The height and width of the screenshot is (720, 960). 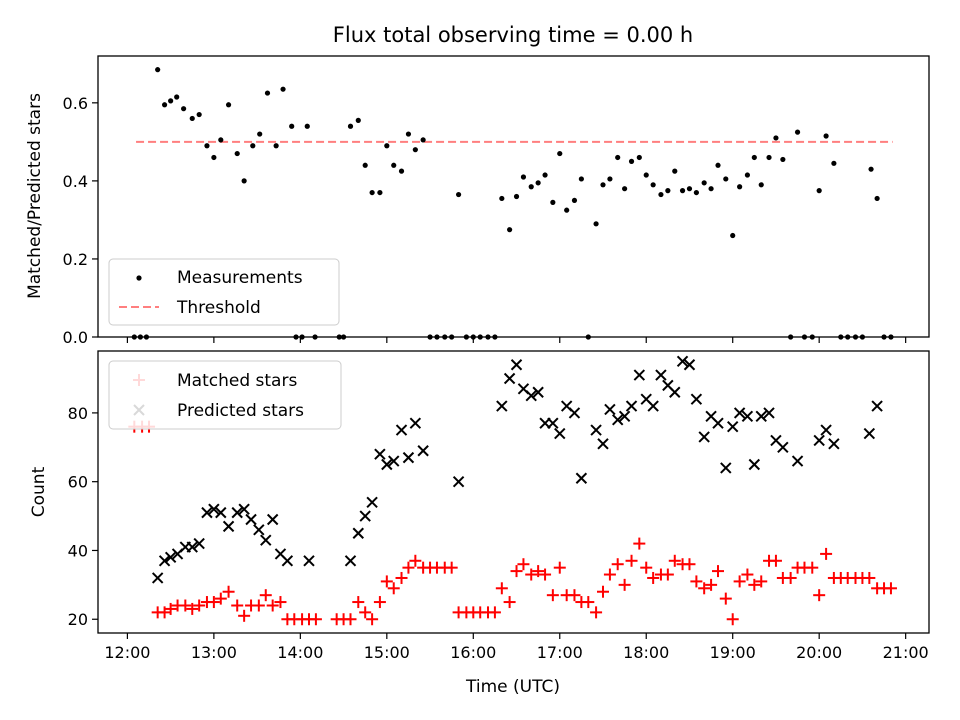 What do you see at coordinates (78, 550) in the screenshot?
I see `bottom-y-tick-label: 40` at bounding box center [78, 550].